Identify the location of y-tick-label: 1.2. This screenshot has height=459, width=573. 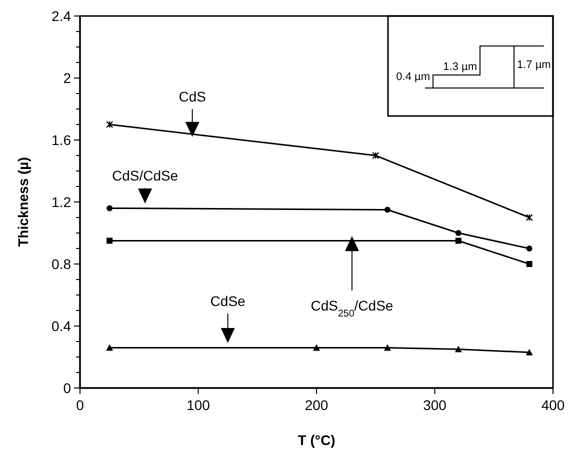
(62, 202).